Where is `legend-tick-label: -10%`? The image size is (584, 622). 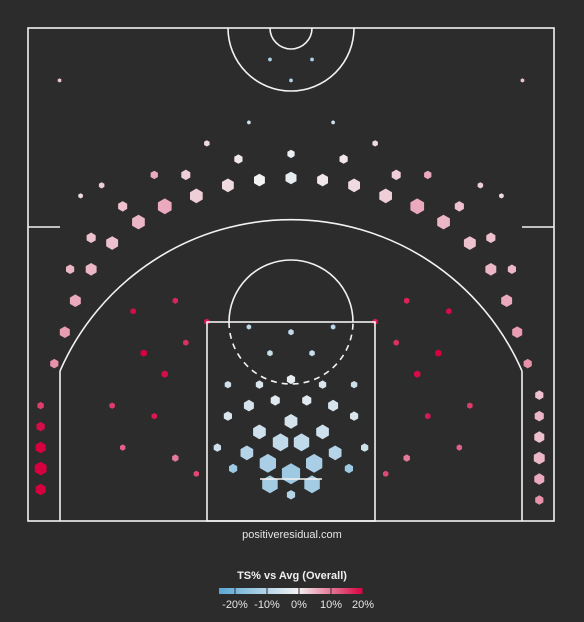
legend-tick-label: -10% is located at coordinates (267, 605).